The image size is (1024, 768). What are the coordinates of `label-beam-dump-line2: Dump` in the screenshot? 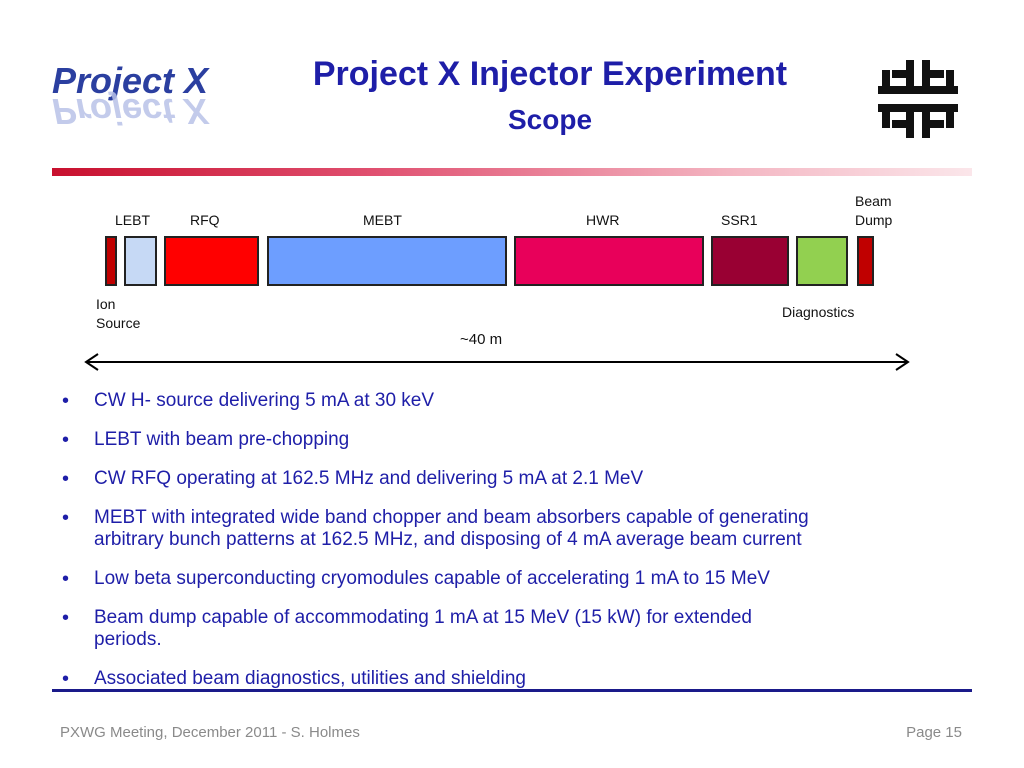 It's located at (874, 220).